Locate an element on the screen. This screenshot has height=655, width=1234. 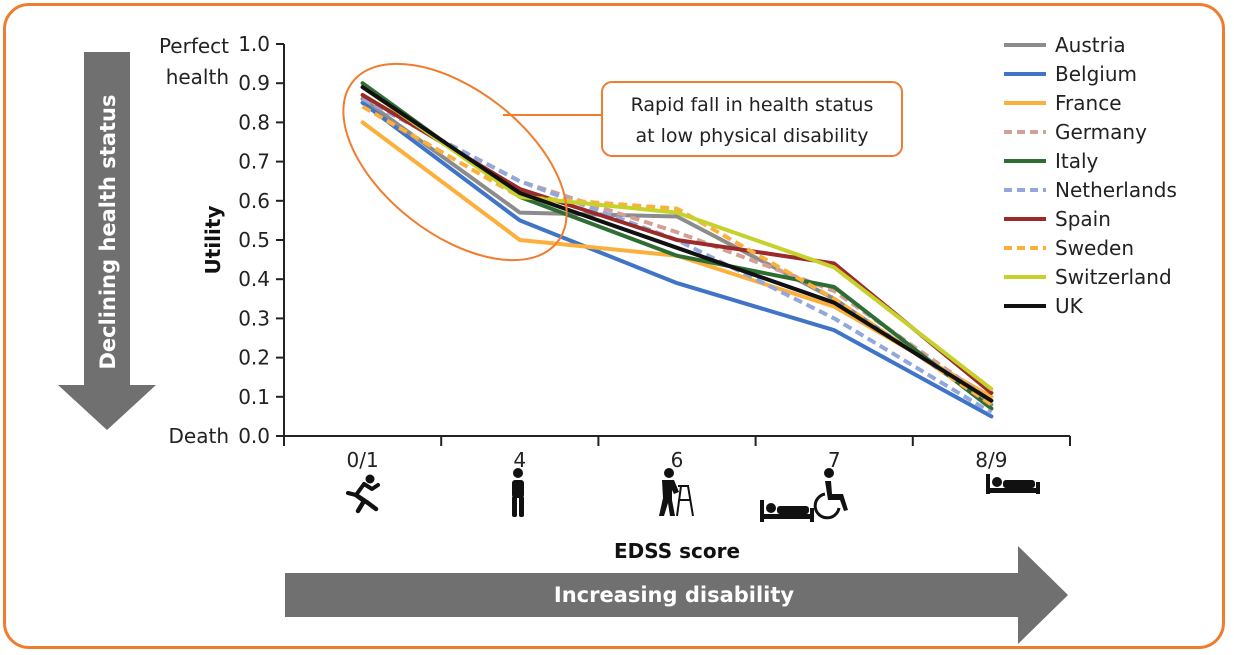
y-tick-label: 0.3 is located at coordinates (254, 318).